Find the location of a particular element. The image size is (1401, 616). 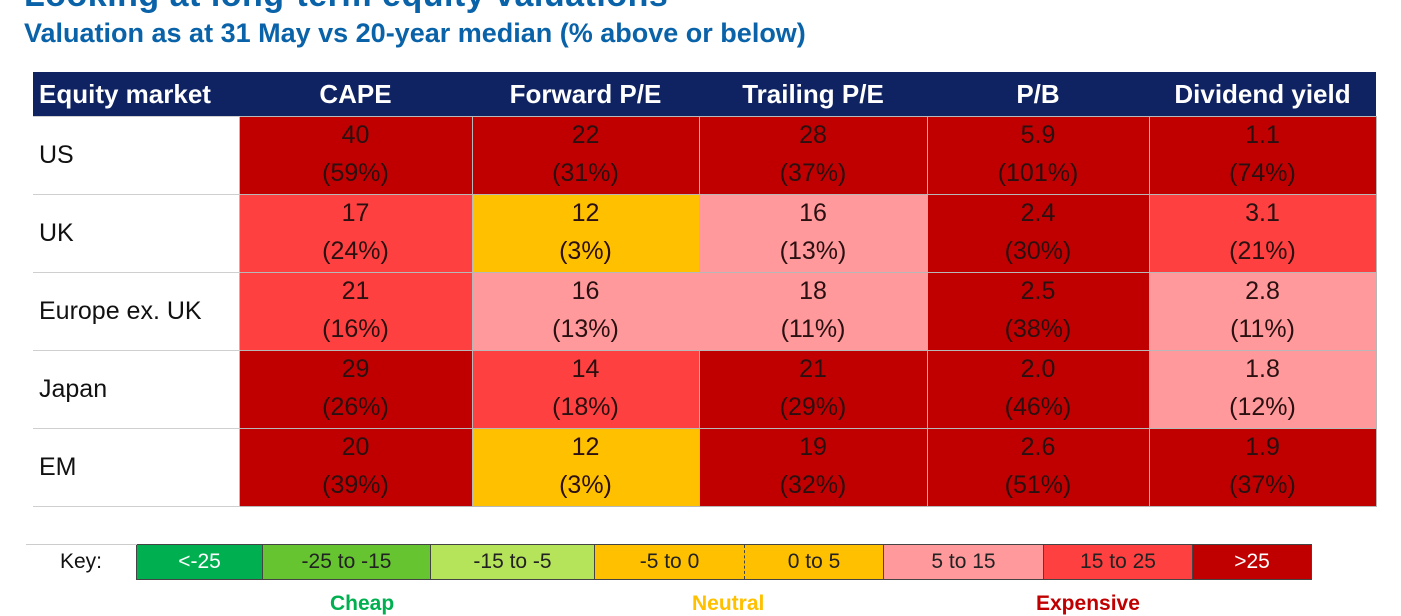

cell-percent: (38%) is located at coordinates (1038, 329).